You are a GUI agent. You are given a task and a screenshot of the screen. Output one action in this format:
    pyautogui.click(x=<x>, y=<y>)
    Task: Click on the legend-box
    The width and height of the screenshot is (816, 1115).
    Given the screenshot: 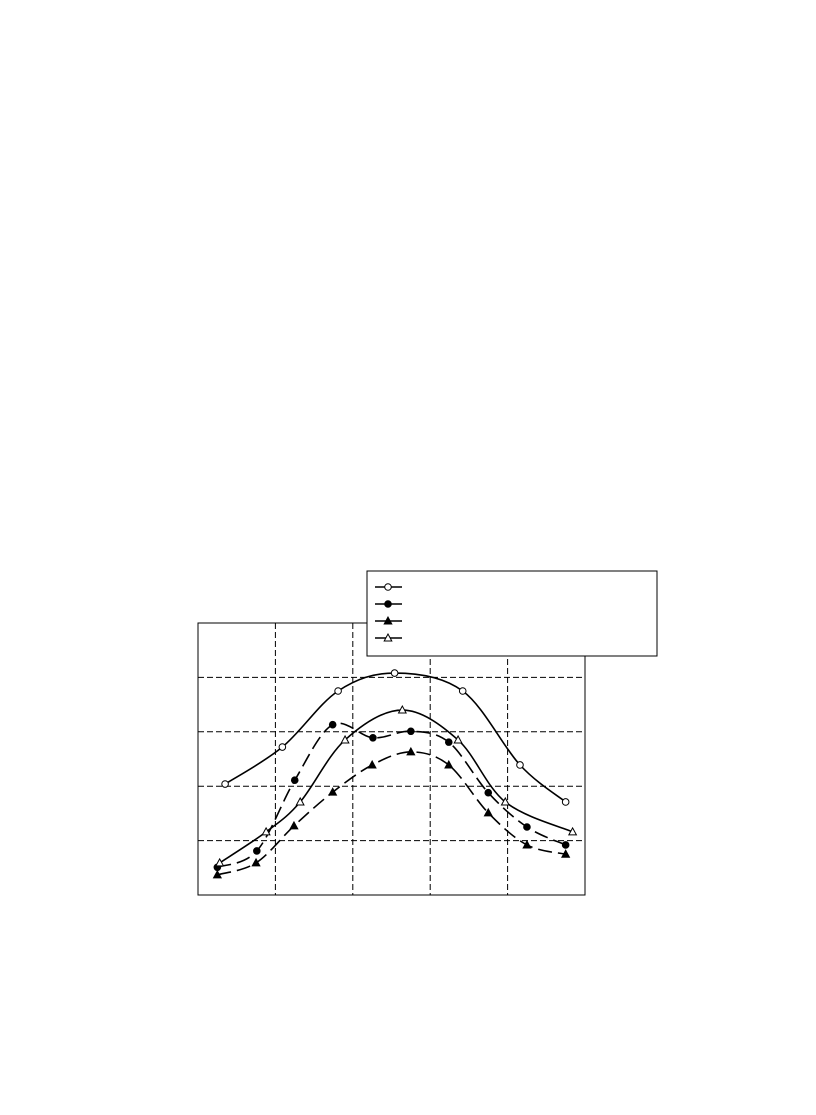 What is the action you would take?
    pyautogui.click(x=512, y=613)
    